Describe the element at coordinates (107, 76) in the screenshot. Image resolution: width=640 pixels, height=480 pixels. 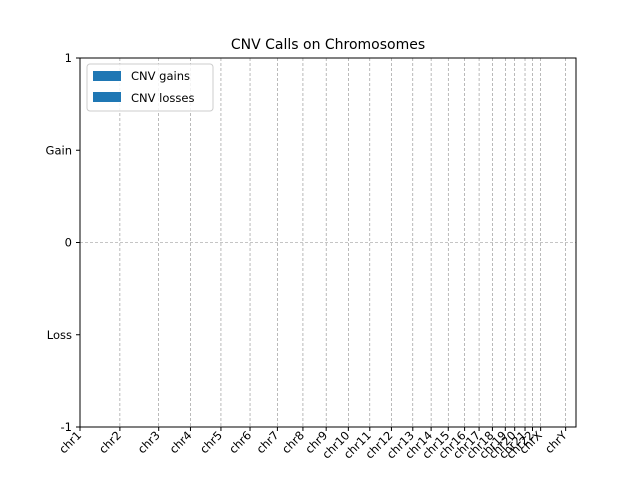
I see `legend-swatch-gains` at that location.